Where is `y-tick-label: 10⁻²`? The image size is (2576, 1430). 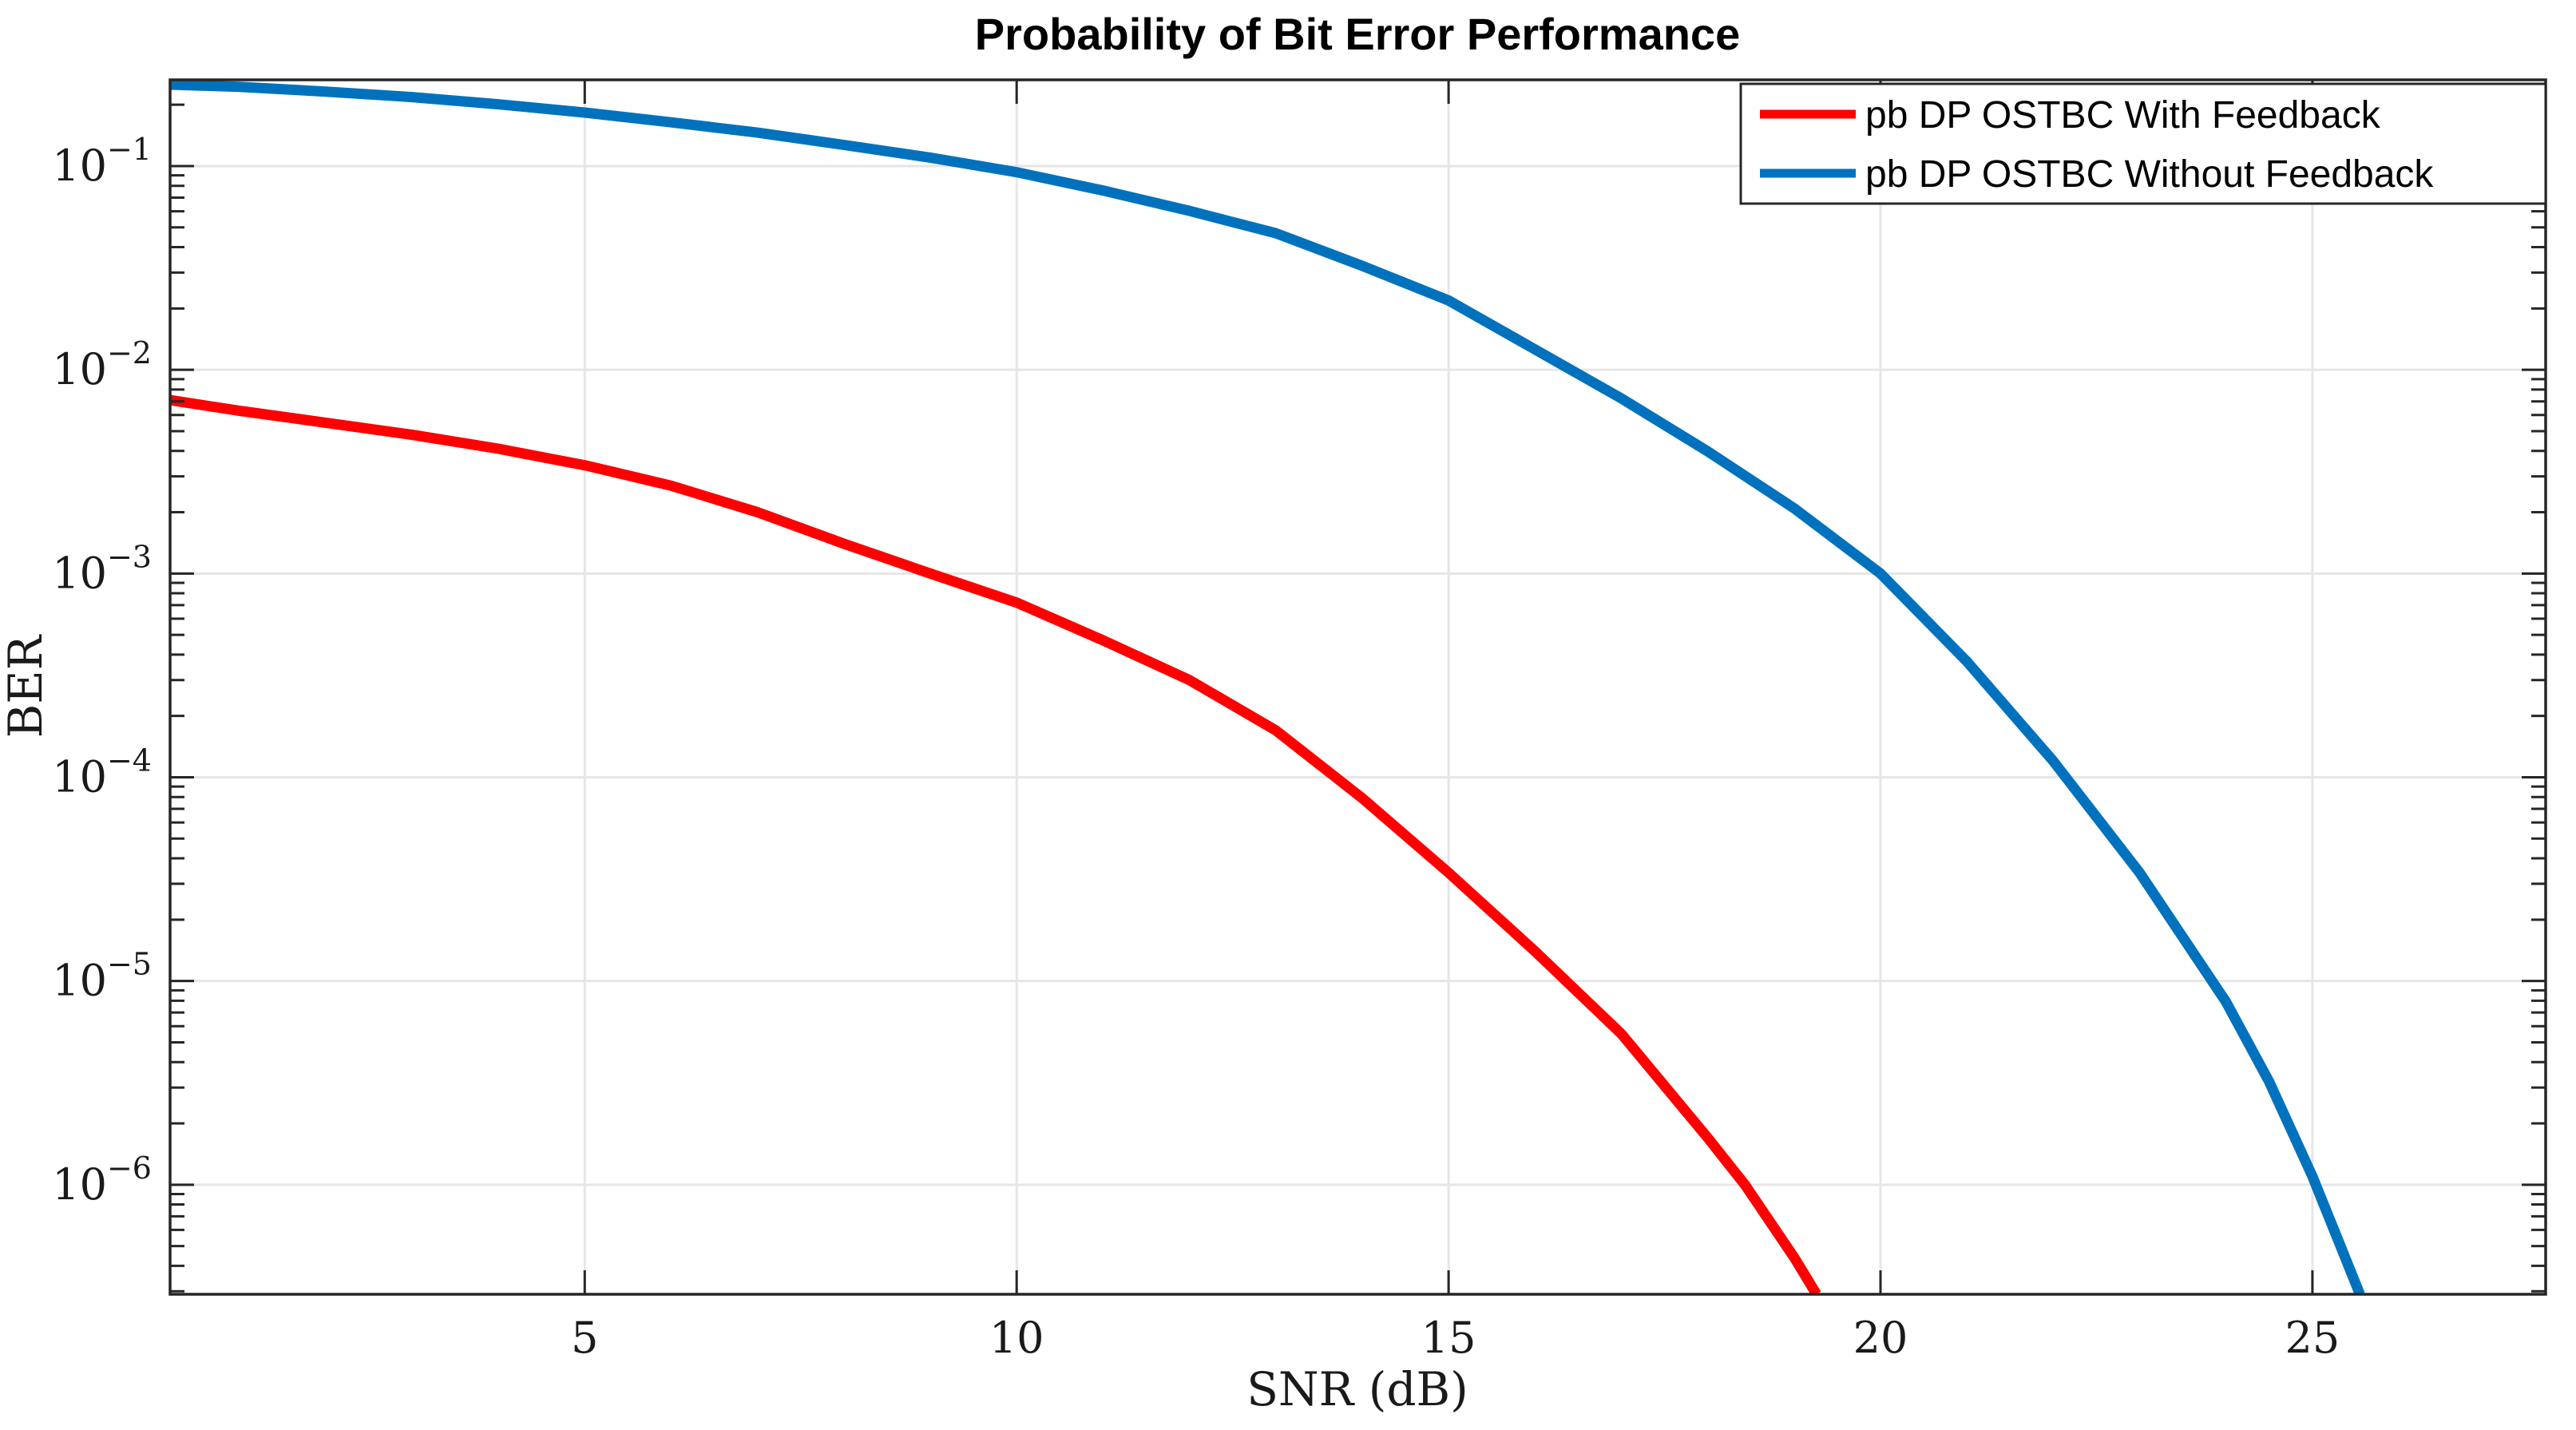 y-tick-label: 10⁻² is located at coordinates (102, 364).